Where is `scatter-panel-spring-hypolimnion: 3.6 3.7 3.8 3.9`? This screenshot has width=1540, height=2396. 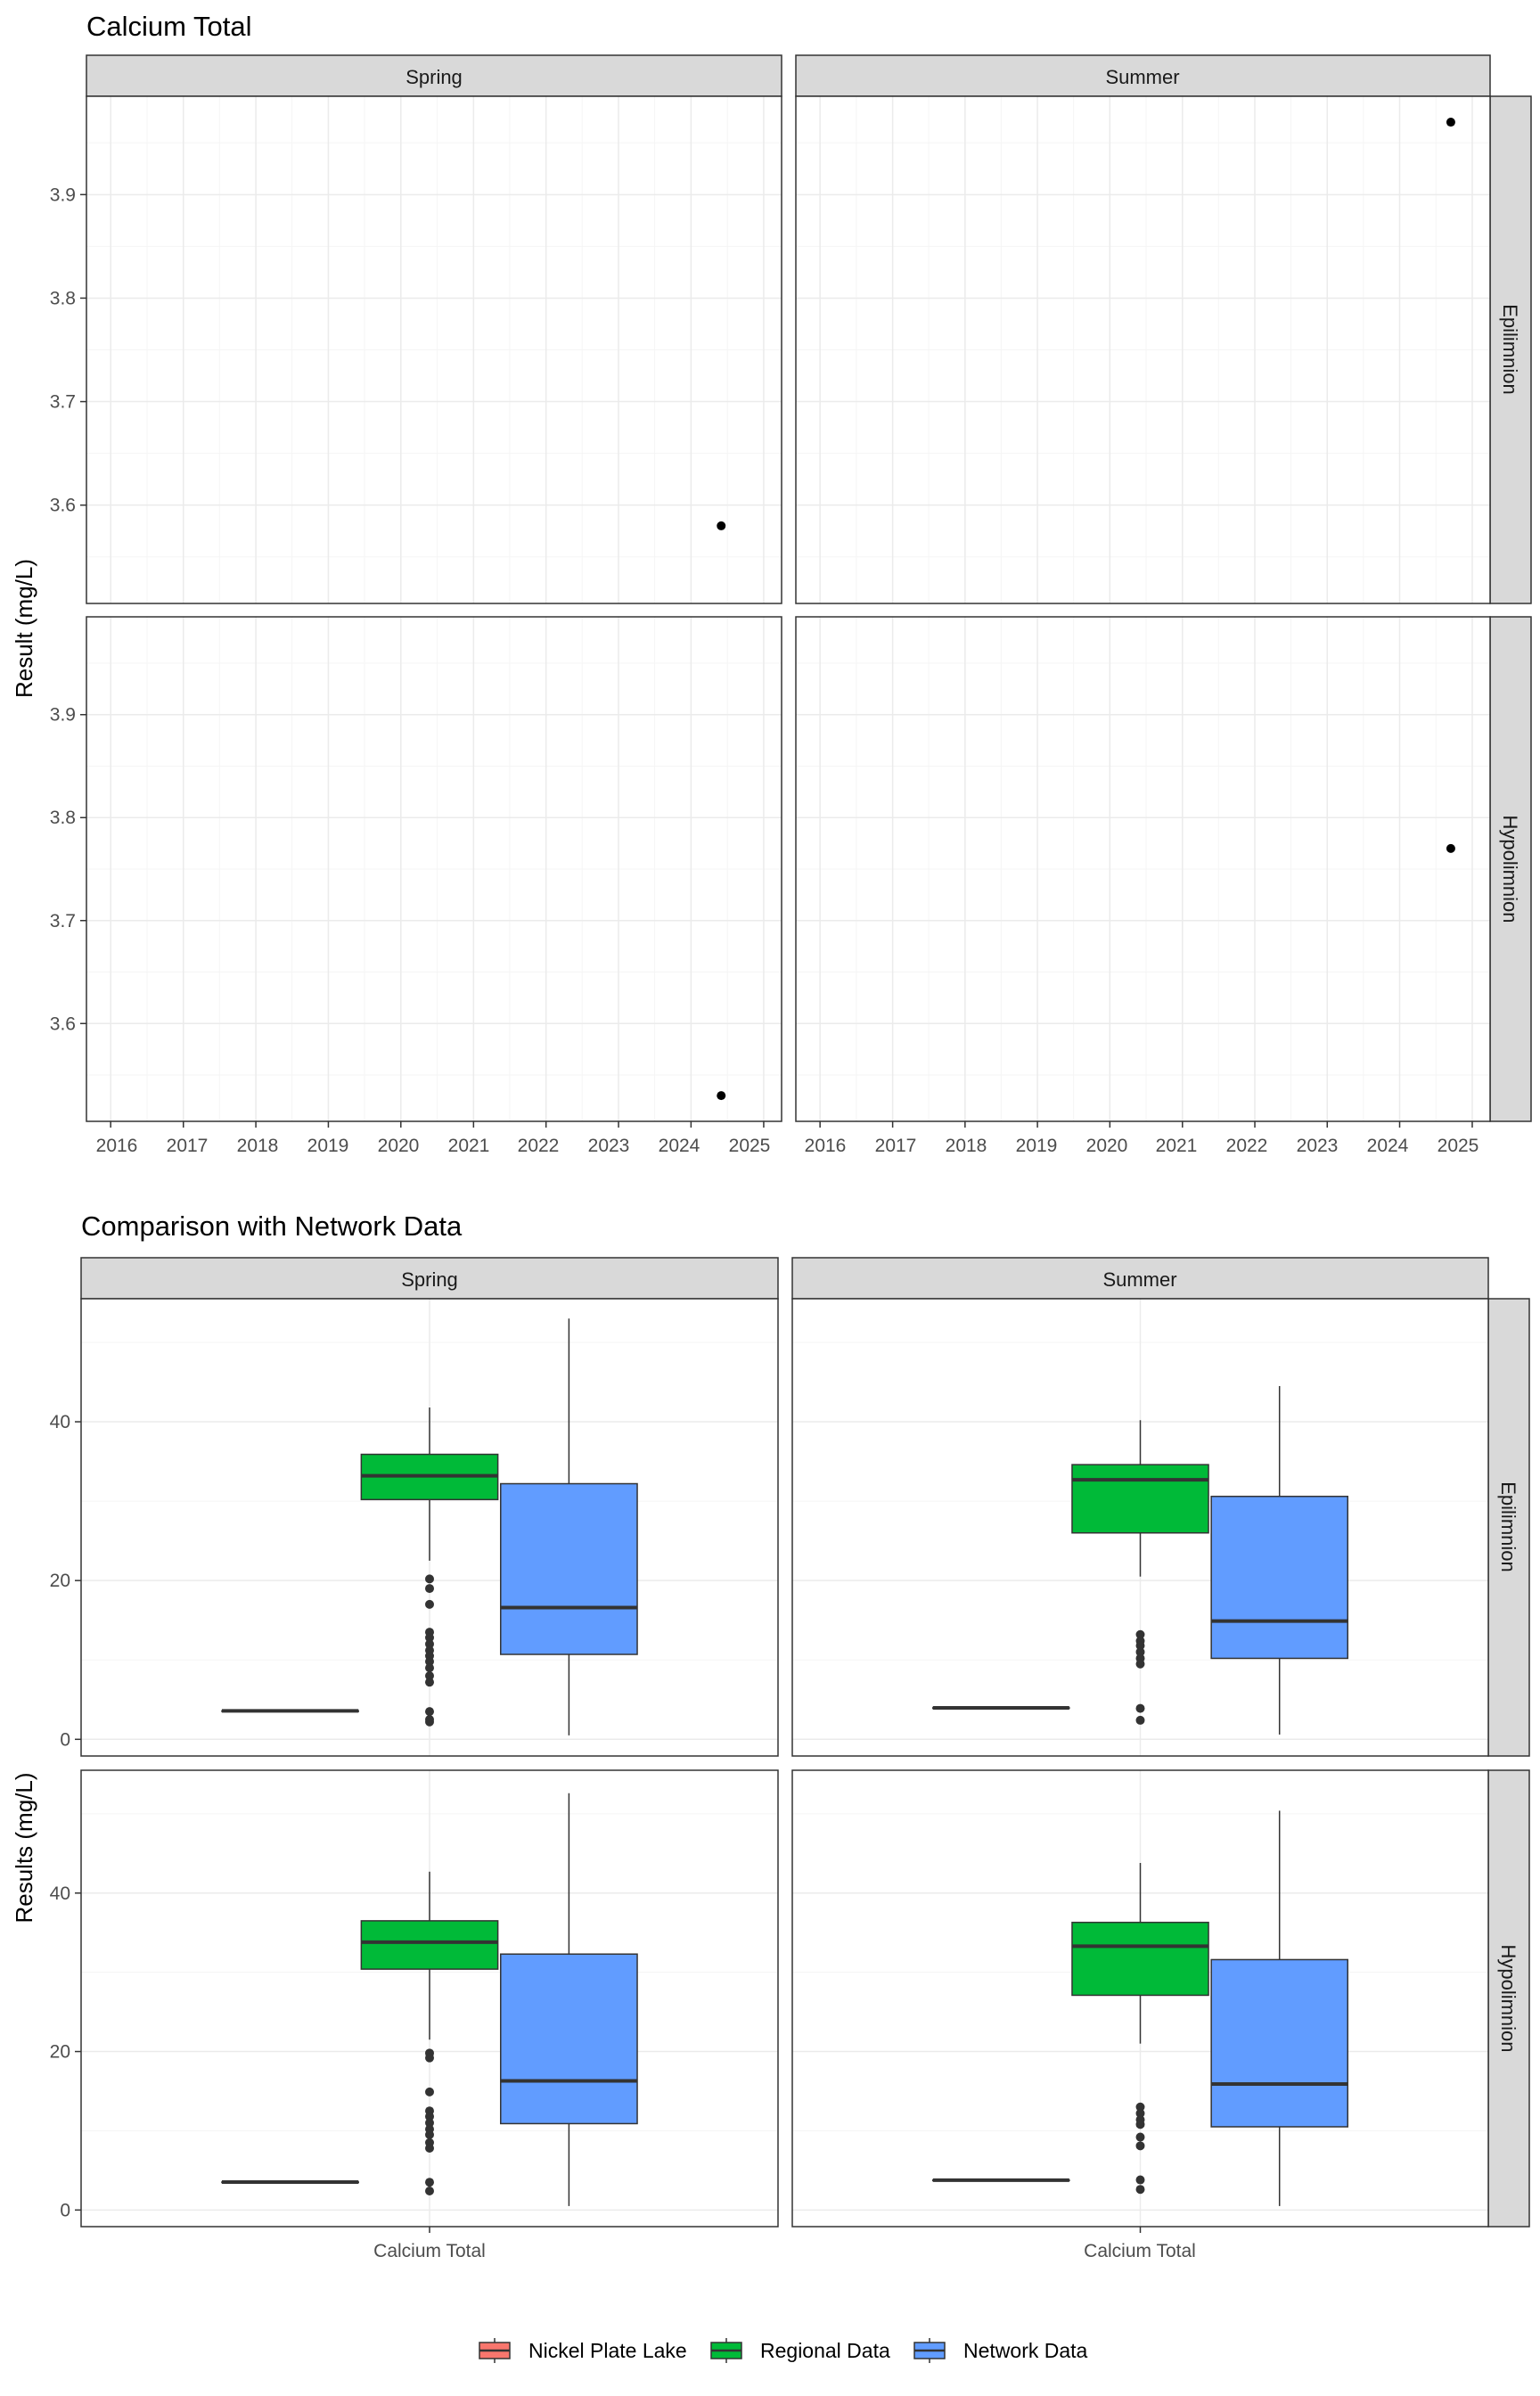 scatter-panel-spring-hypolimnion: 3.6 3.7 3.8 3.9 is located at coordinates (416, 872).